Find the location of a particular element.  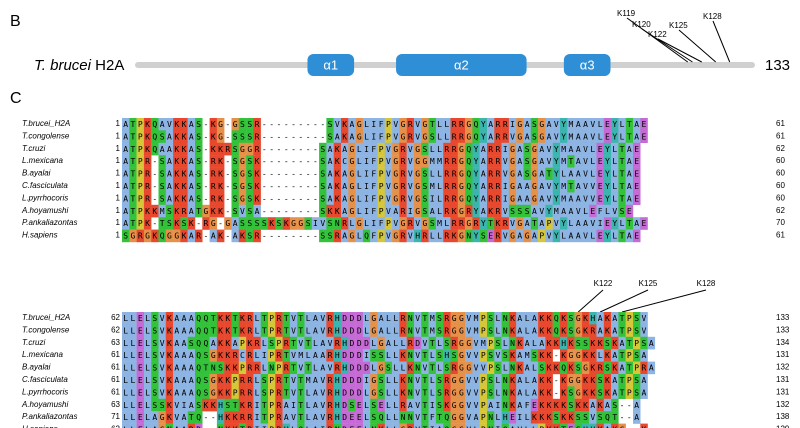

block1-species-7: L.pyrrhocoris is located at coordinates (45, 197).